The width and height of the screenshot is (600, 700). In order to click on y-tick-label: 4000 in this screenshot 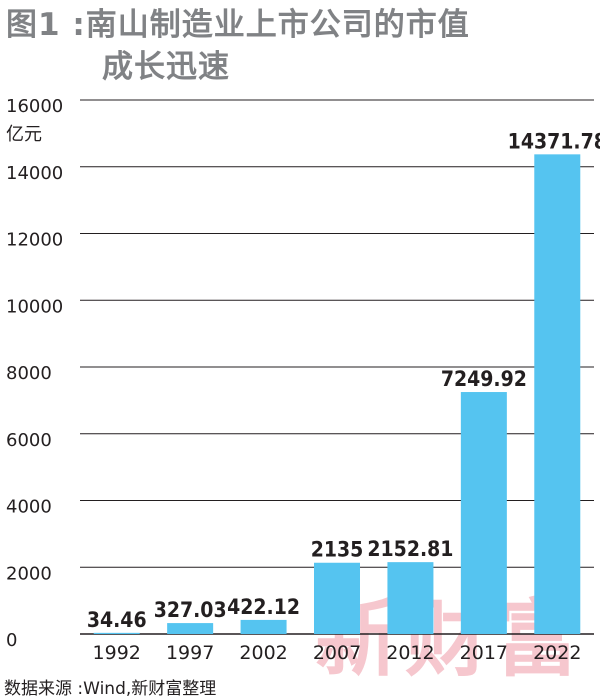, I will do `click(29, 507)`.